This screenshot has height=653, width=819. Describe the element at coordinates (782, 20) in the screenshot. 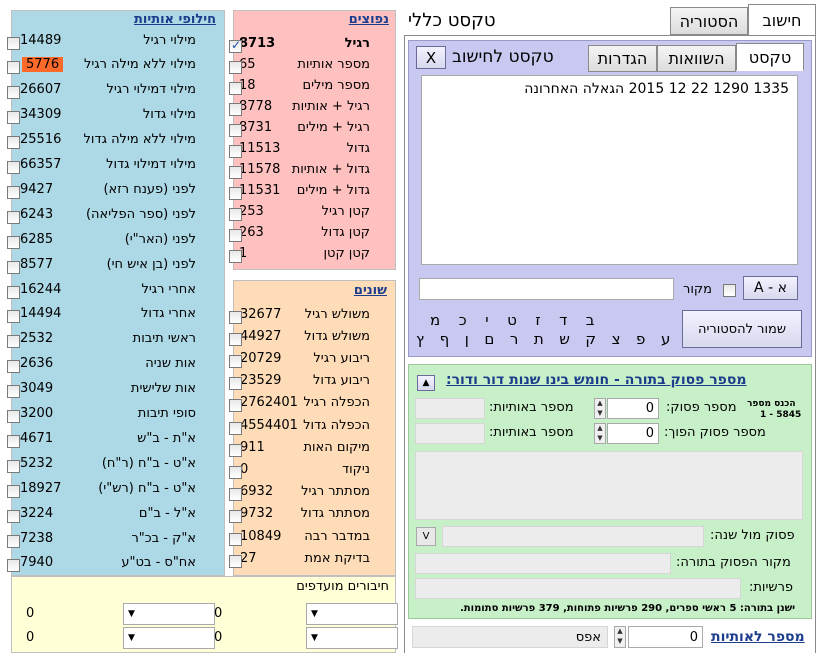

I see `tab-calc: חישוב` at that location.